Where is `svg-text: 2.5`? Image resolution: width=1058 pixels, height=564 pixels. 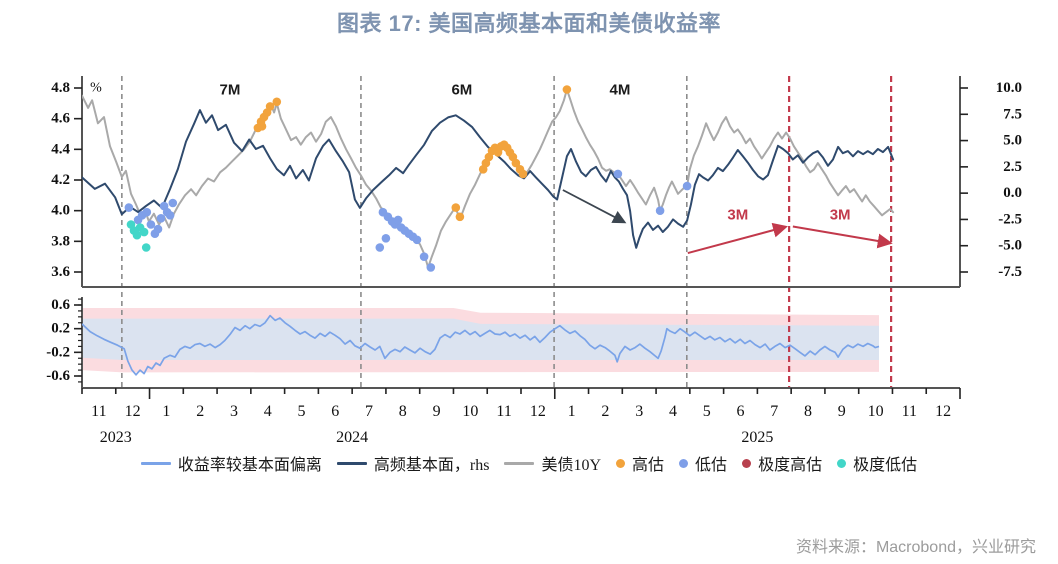 svg-text: 2.5 is located at coordinates (1012, 167).